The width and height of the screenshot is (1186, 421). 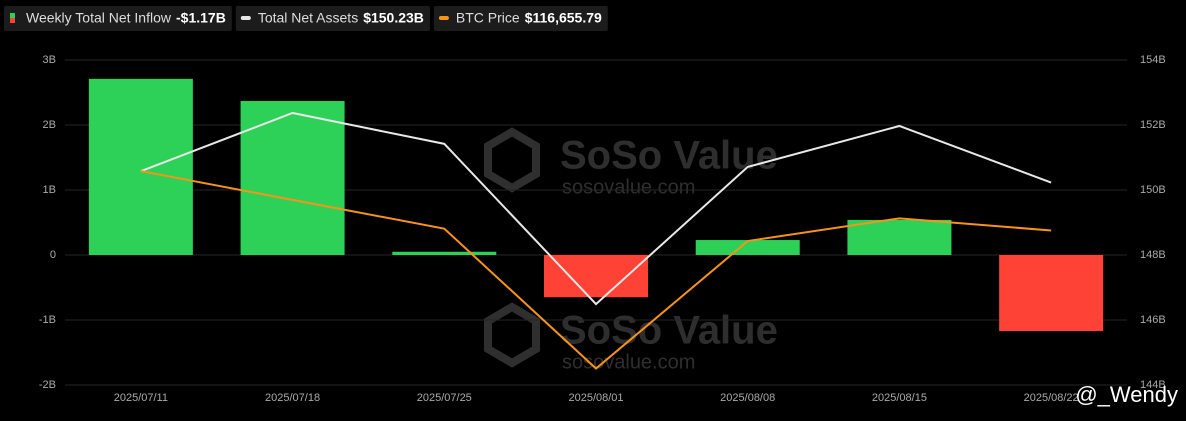 I want to click on legend-label: BTC Price, so click(x=488, y=18).